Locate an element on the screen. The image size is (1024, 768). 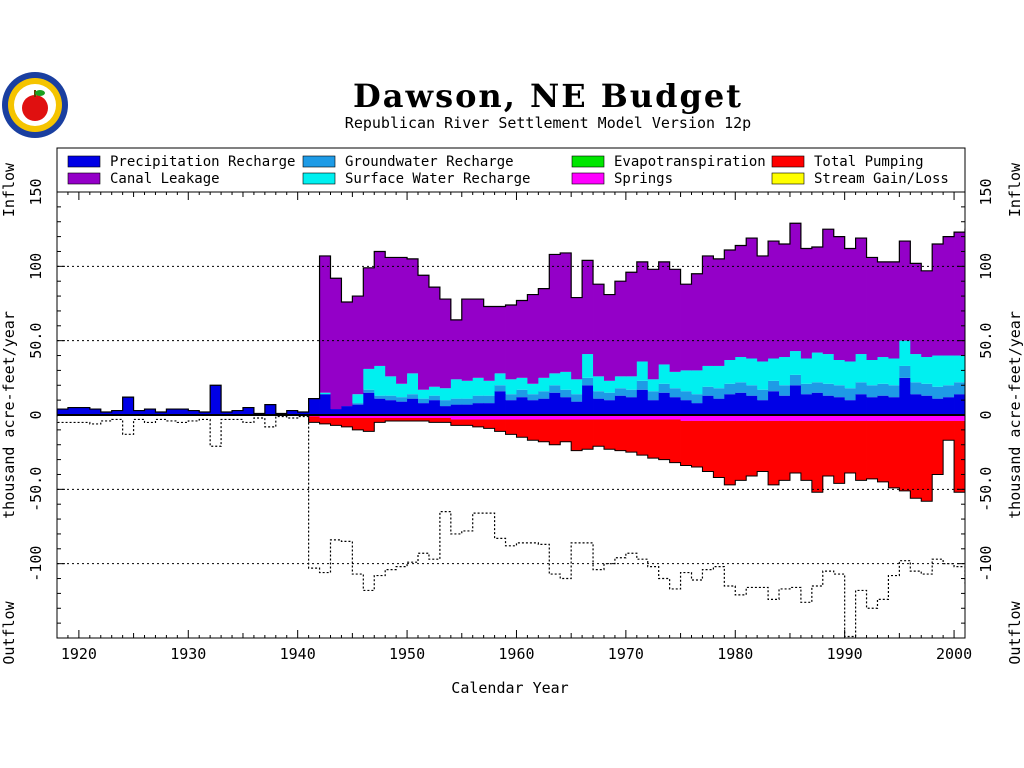
legend-label-et: Evapotranspiration is located at coordinates (690, 162).